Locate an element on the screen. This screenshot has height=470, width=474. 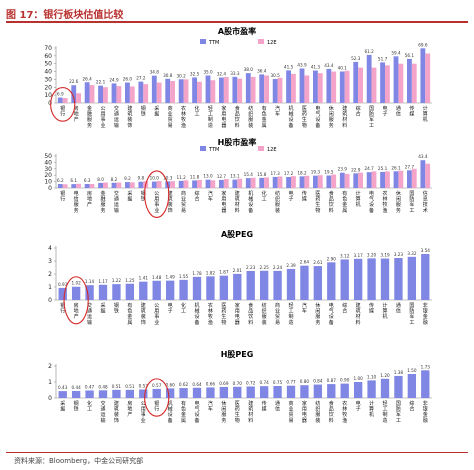
a-pe-category-label-11: 轻工制造 is located at coordinates (210, 117).